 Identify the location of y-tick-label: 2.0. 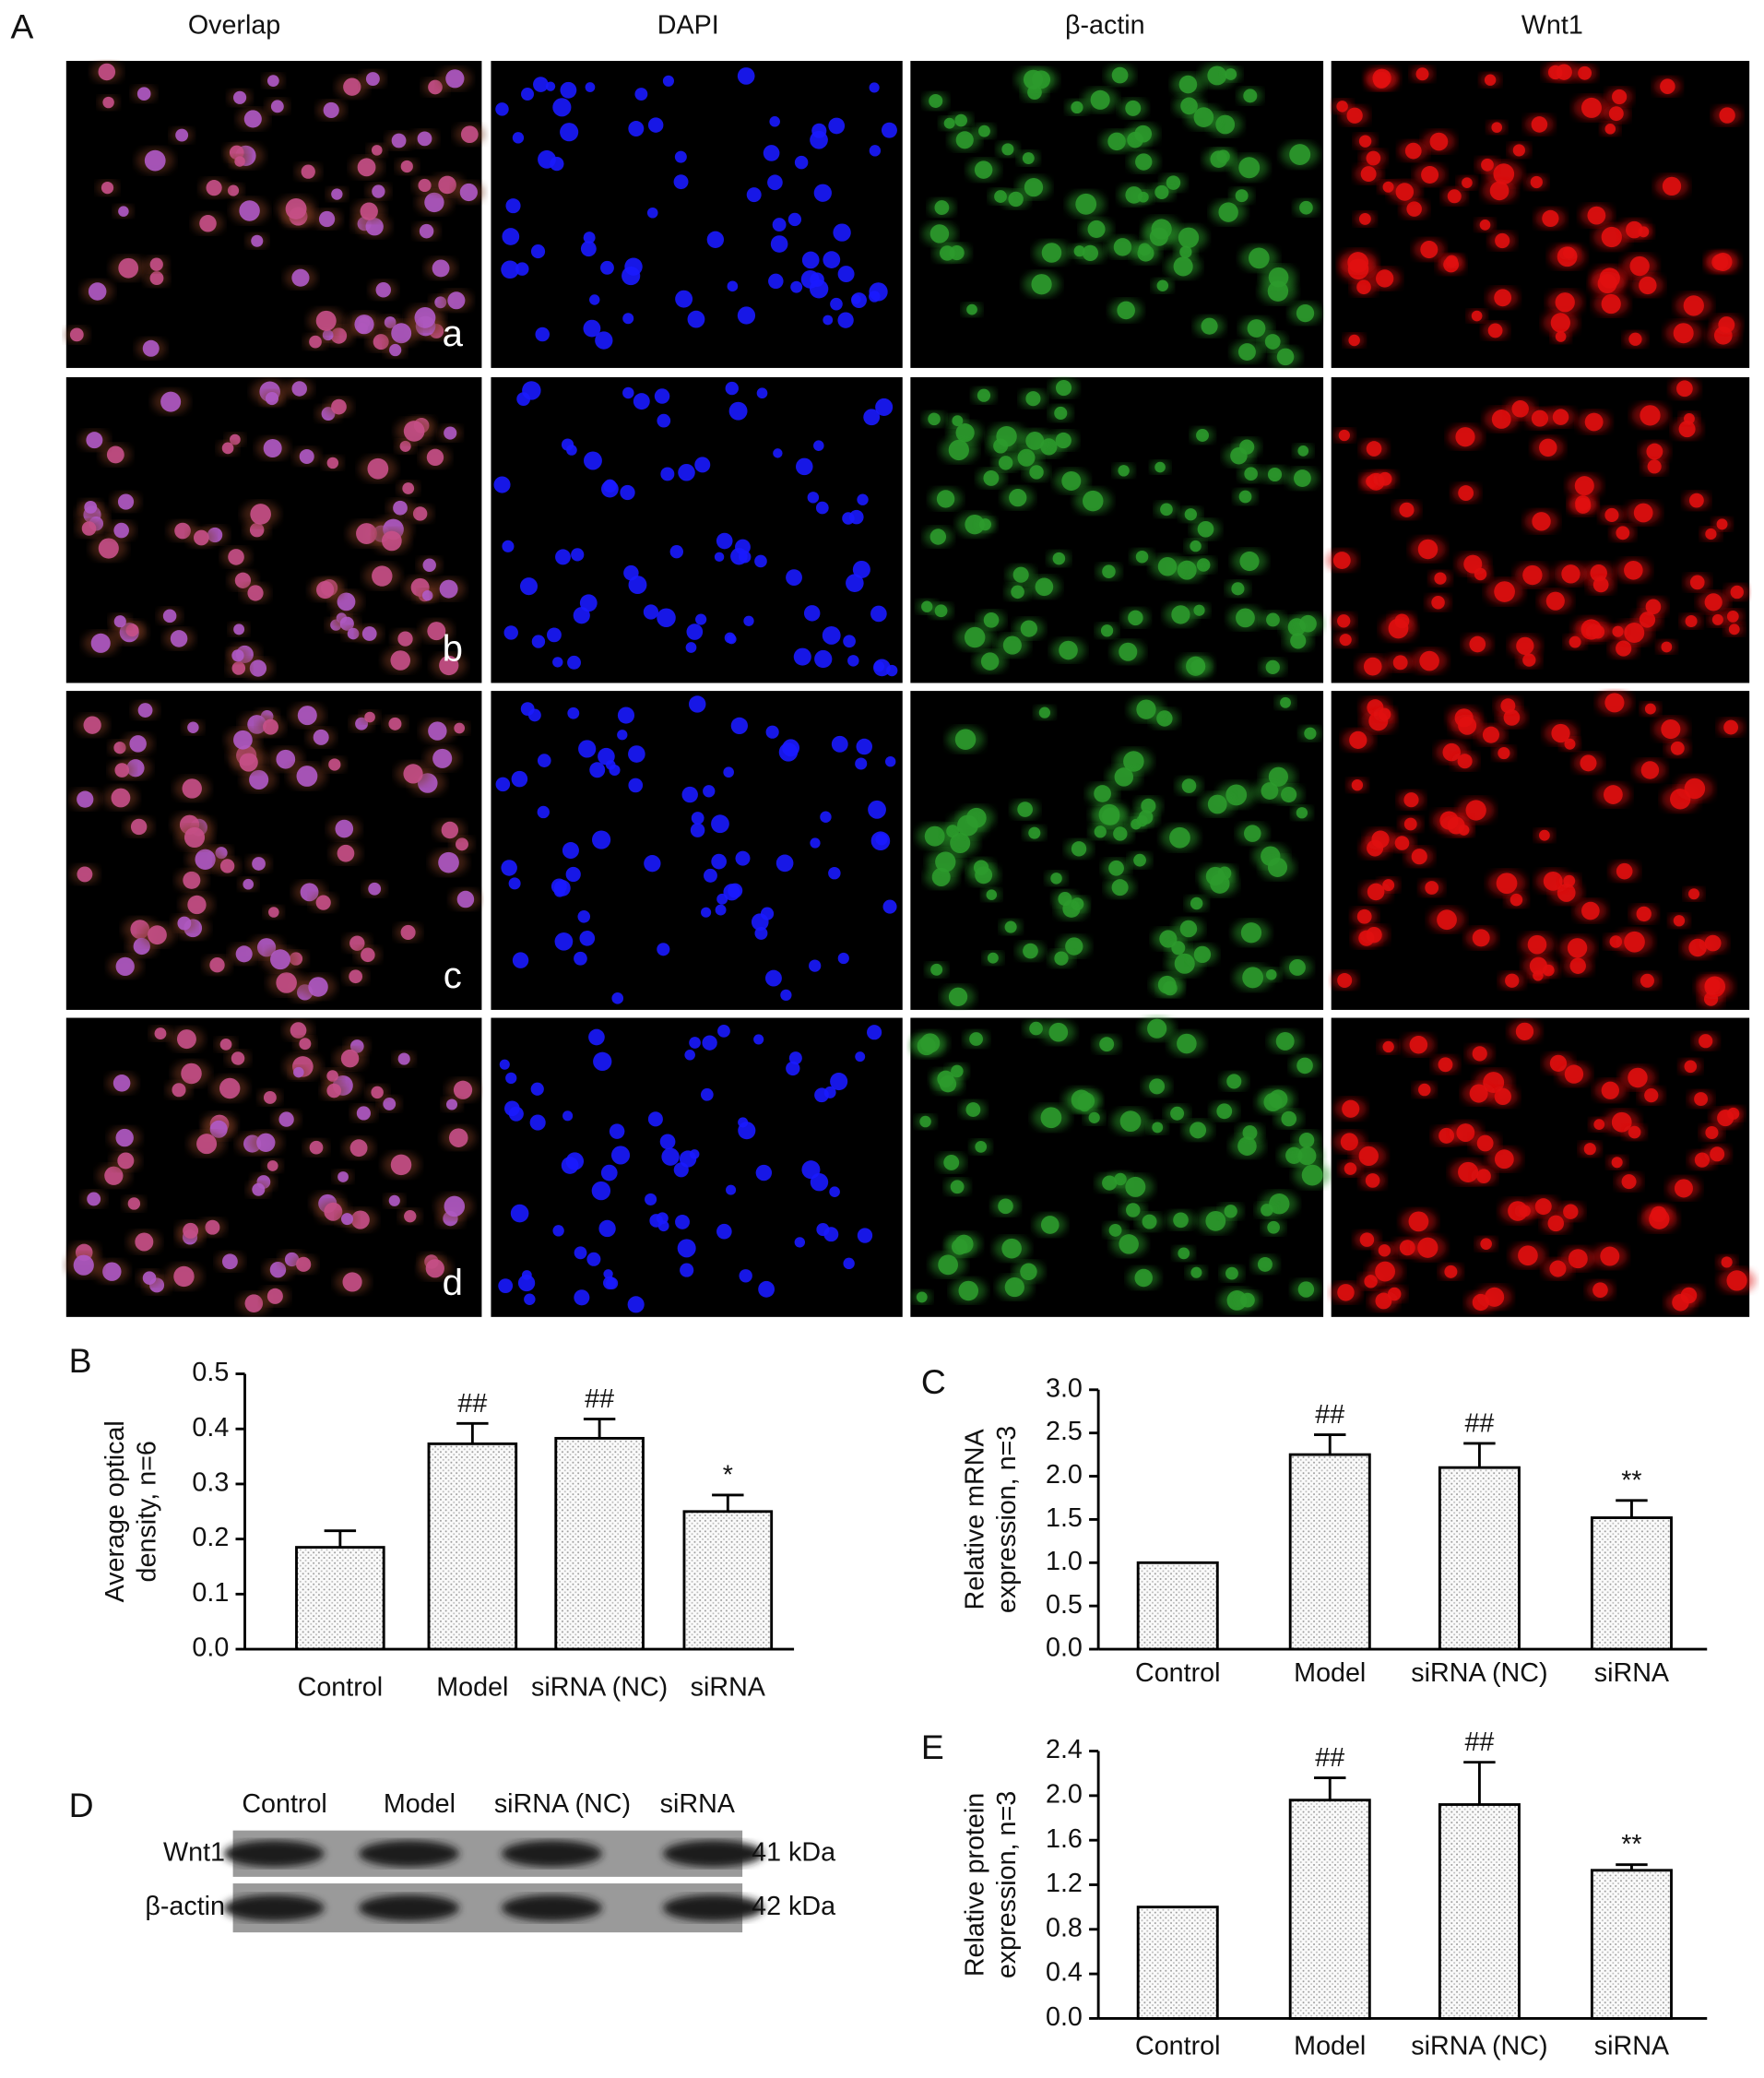
(1064, 1475).